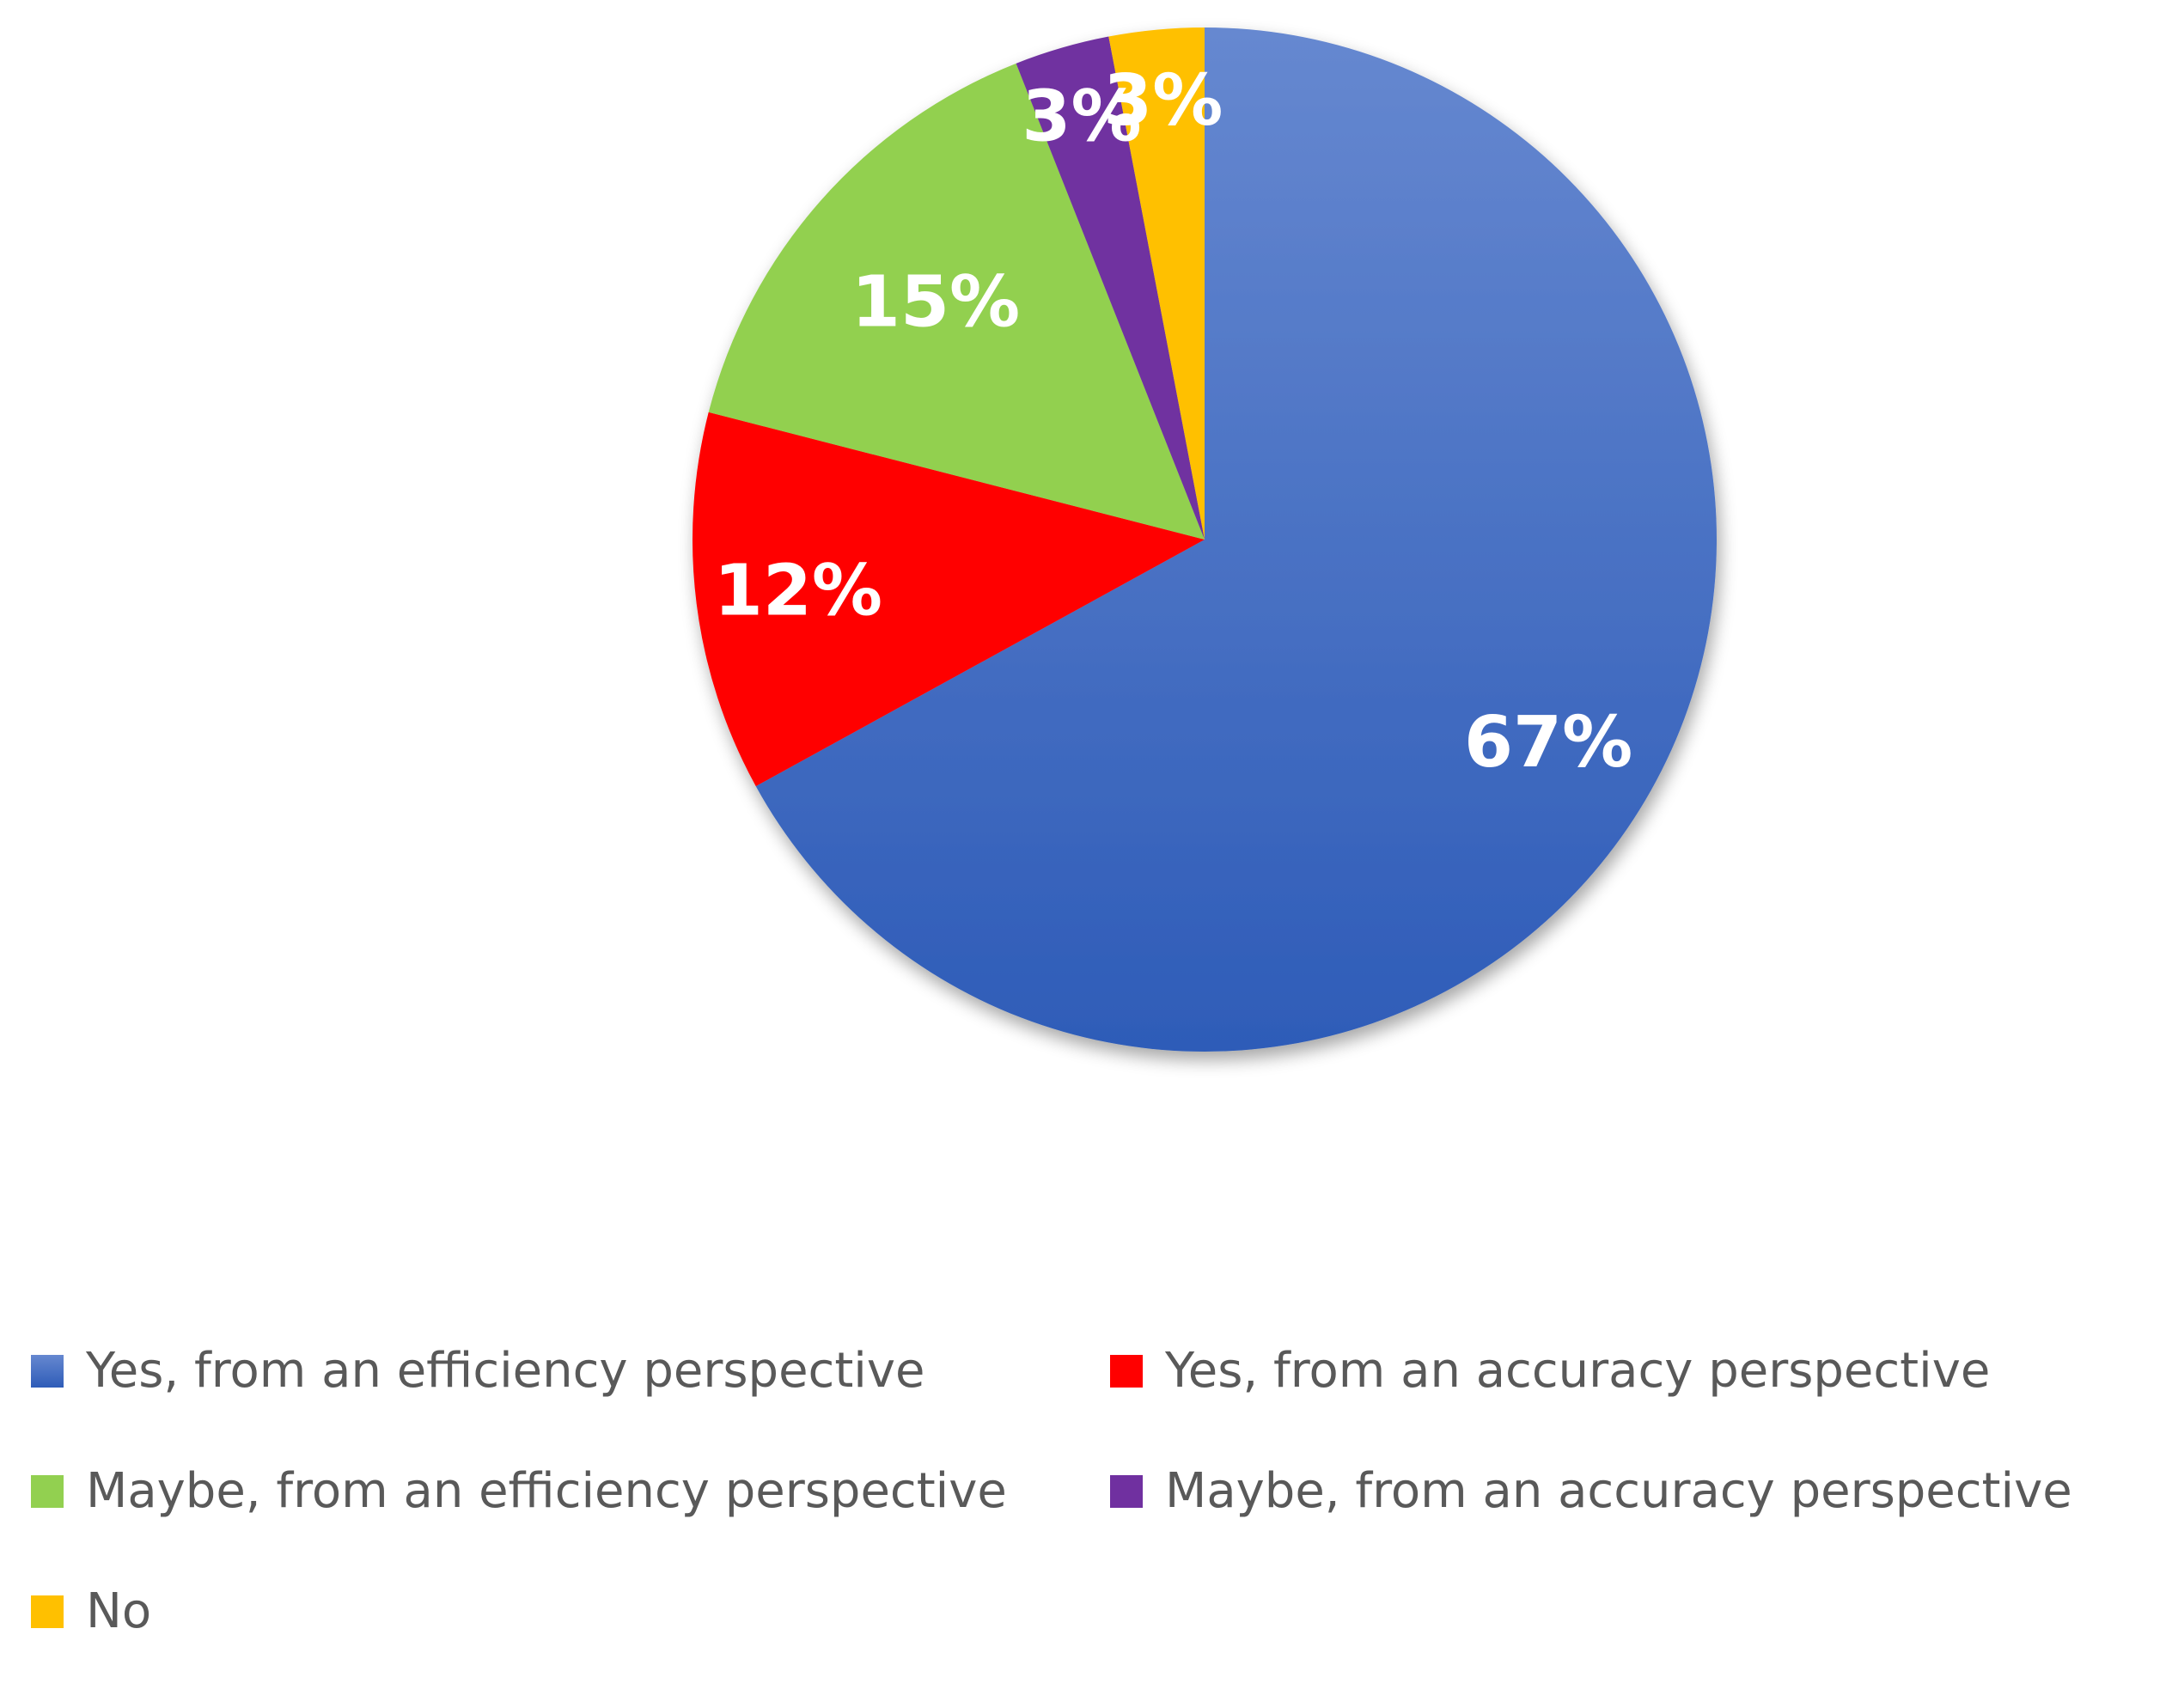 This screenshot has height=1708, width=2160. What do you see at coordinates (119, 1611) in the screenshot?
I see `legend-label: No` at bounding box center [119, 1611].